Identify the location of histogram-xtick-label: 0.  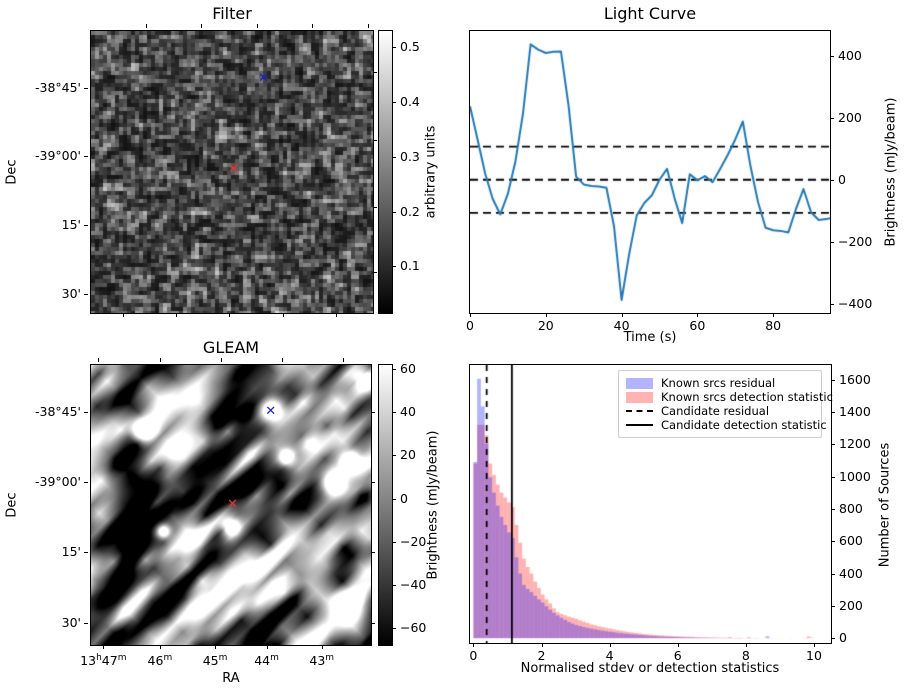
(473, 655).